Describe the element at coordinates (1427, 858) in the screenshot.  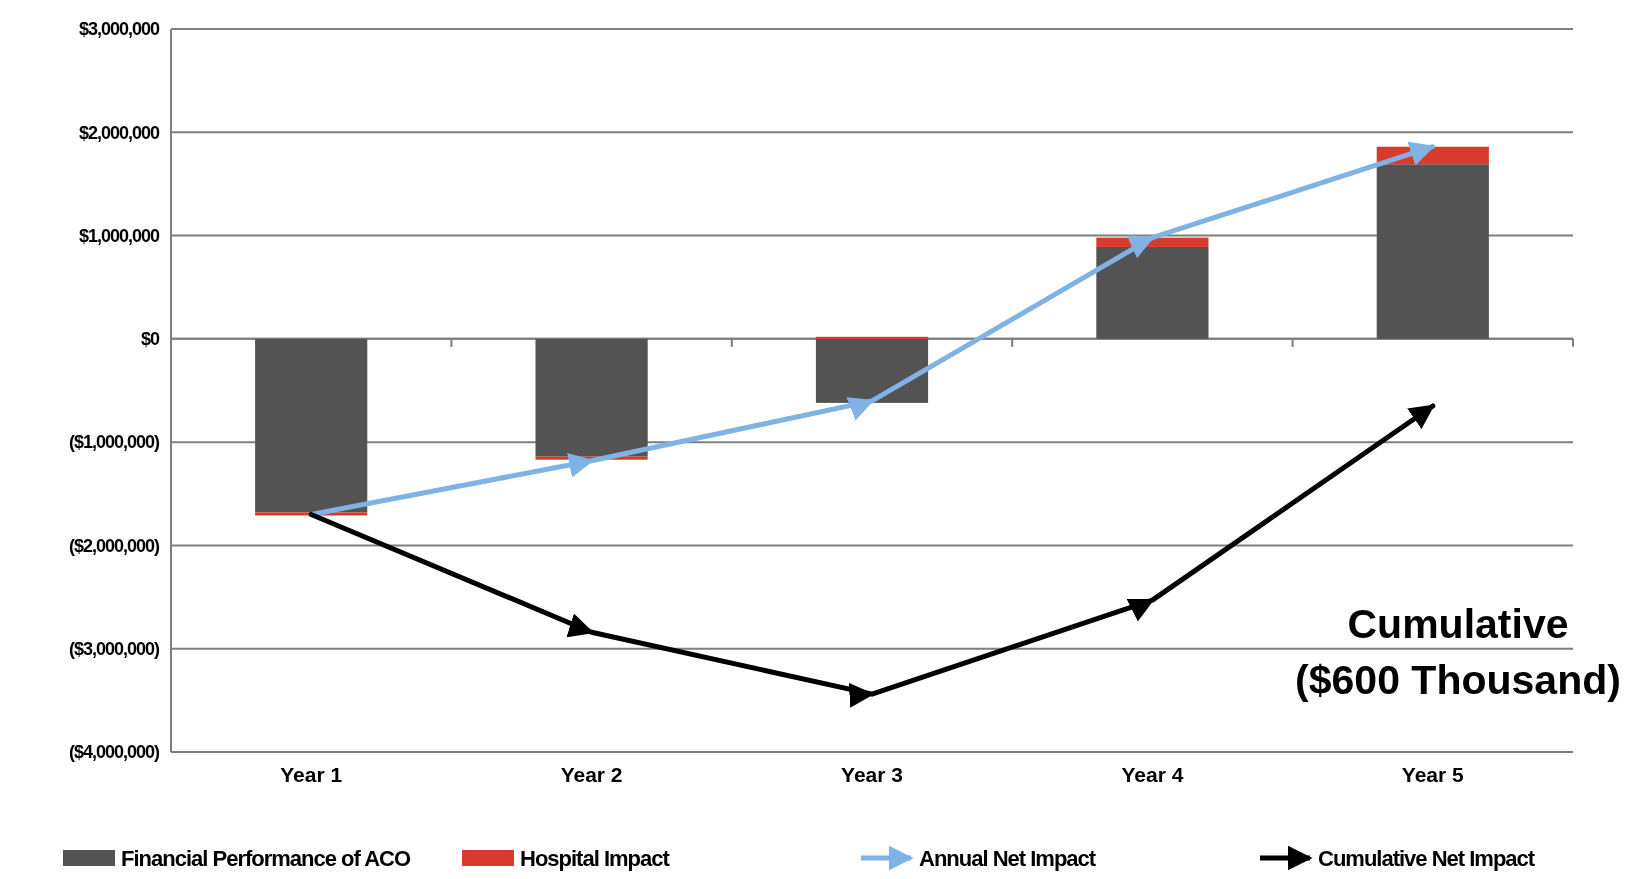
I see `legend-label: Cumulative Net Impact` at that location.